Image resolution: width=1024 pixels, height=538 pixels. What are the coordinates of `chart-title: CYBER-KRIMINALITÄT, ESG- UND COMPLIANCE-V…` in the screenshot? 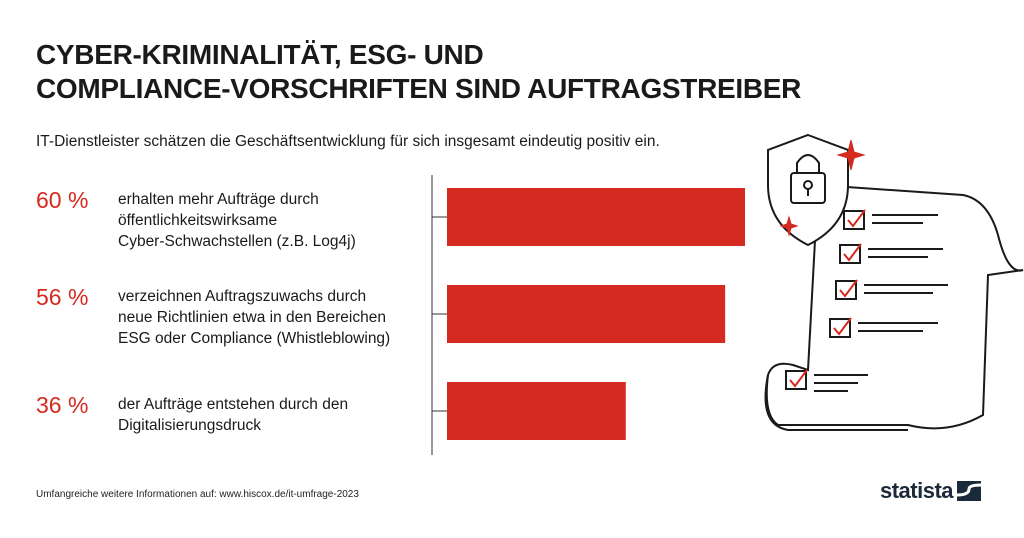 It's located at (418, 72).